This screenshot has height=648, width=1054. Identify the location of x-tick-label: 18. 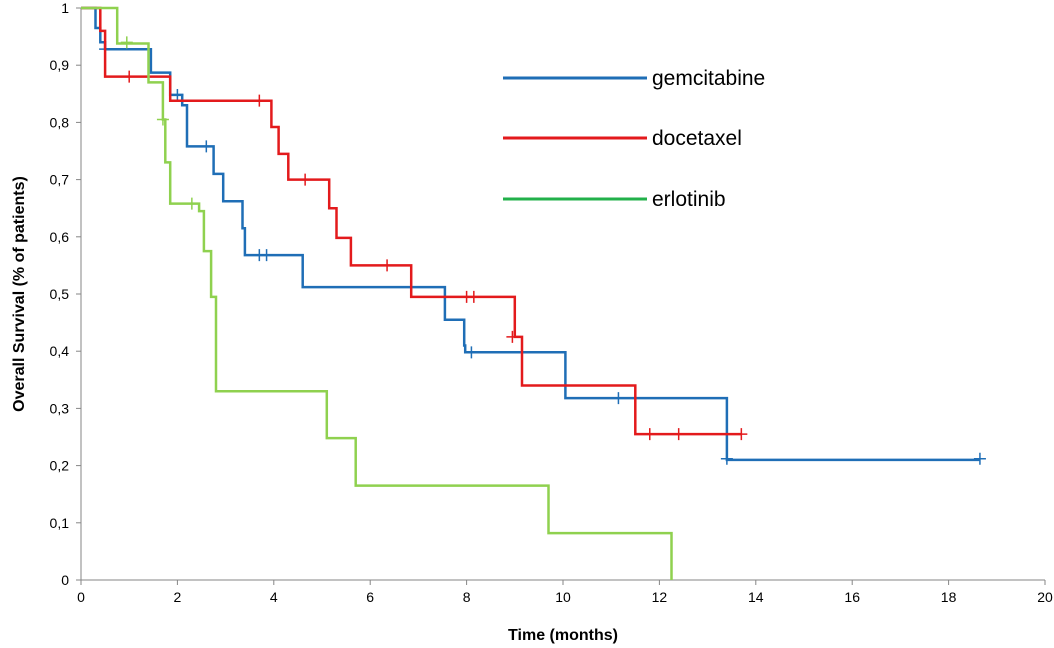
(949, 597).